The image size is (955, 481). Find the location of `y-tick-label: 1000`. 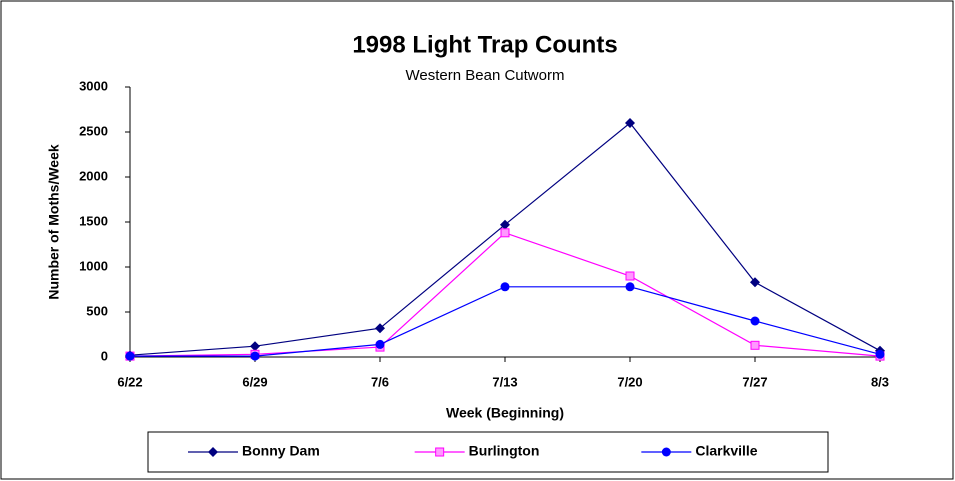

y-tick-label: 1000 is located at coordinates (93, 265).